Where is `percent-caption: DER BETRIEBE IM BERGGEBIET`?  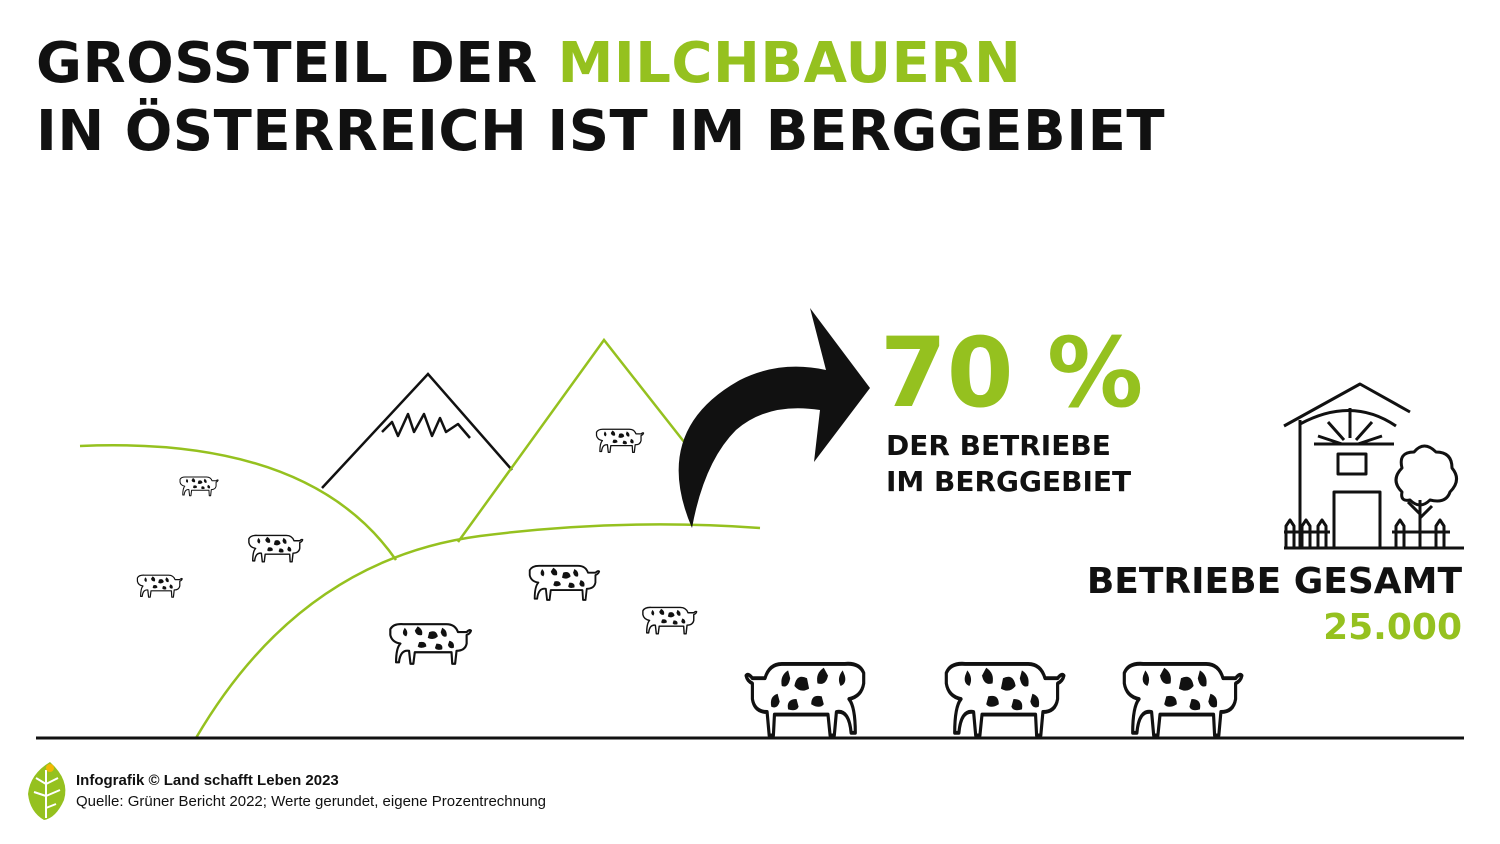 percent-caption: DER BETRIEBE IM BERGGEBIET is located at coordinates (1008, 464).